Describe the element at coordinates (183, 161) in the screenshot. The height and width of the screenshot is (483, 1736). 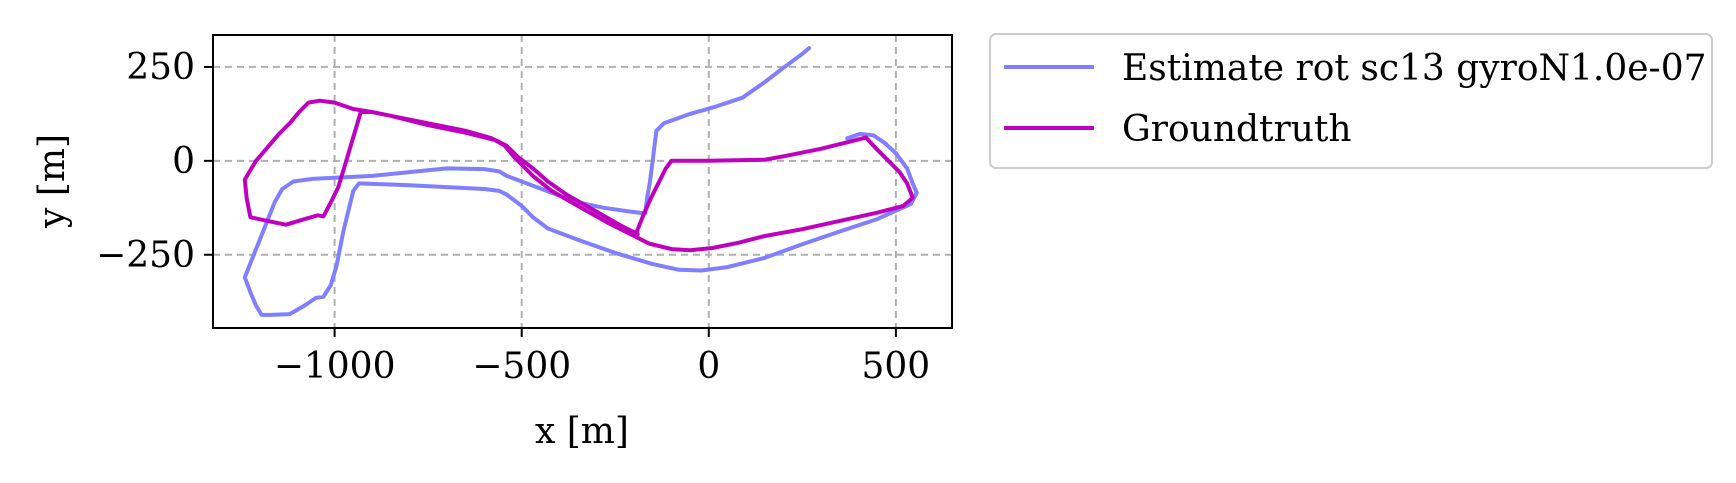
I see `y-tick-label: 0` at that location.